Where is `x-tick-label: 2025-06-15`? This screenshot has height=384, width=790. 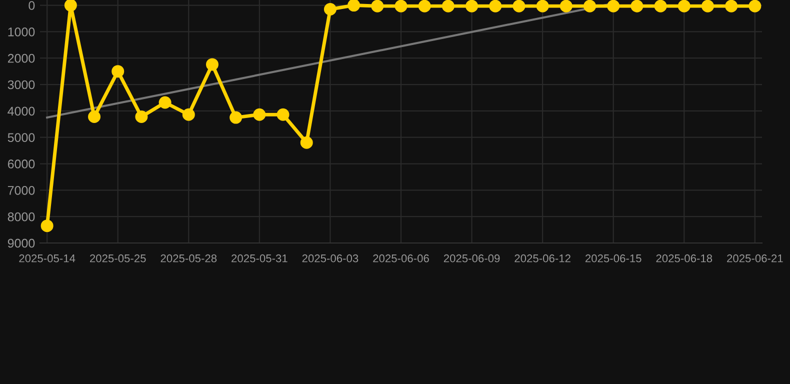
x-tick-label: 2025-06-15 is located at coordinates (613, 258).